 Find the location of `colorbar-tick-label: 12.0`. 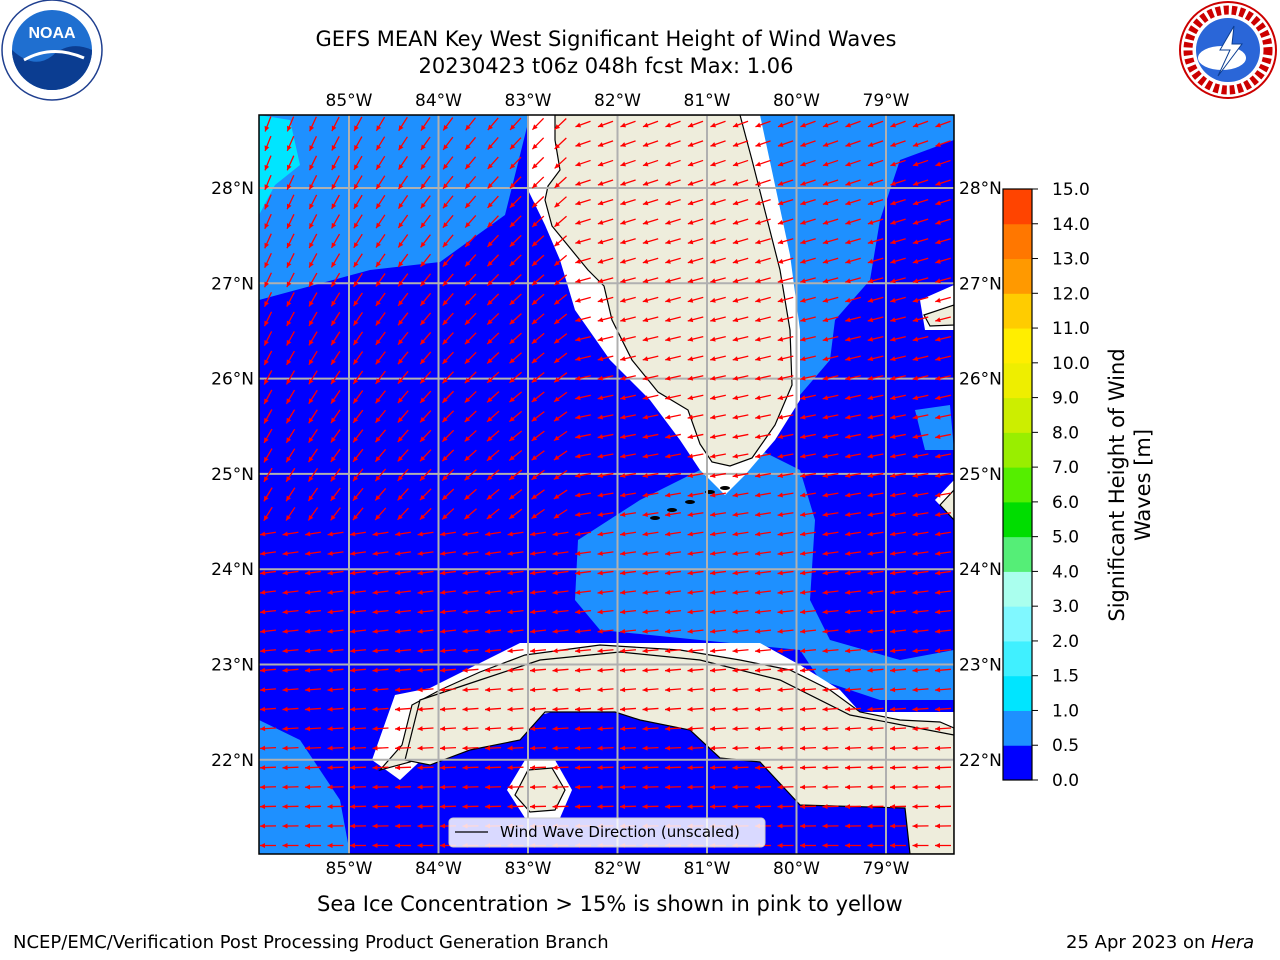

colorbar-tick-label: 12.0 is located at coordinates (1071, 294).